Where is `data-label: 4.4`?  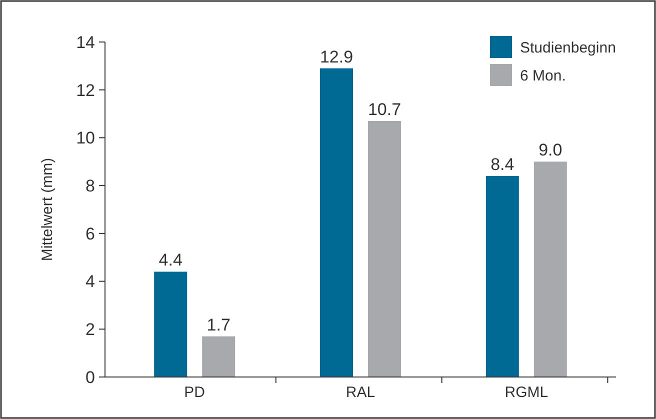 data-label: 4.4 is located at coordinates (170, 260).